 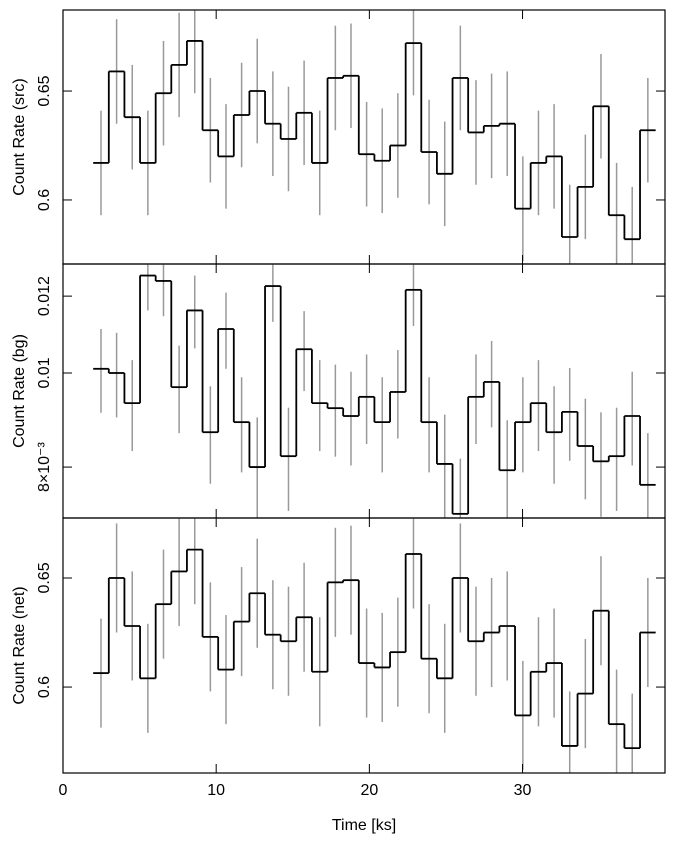 I want to click on y-tick-label: 0.01, so click(x=44, y=372).